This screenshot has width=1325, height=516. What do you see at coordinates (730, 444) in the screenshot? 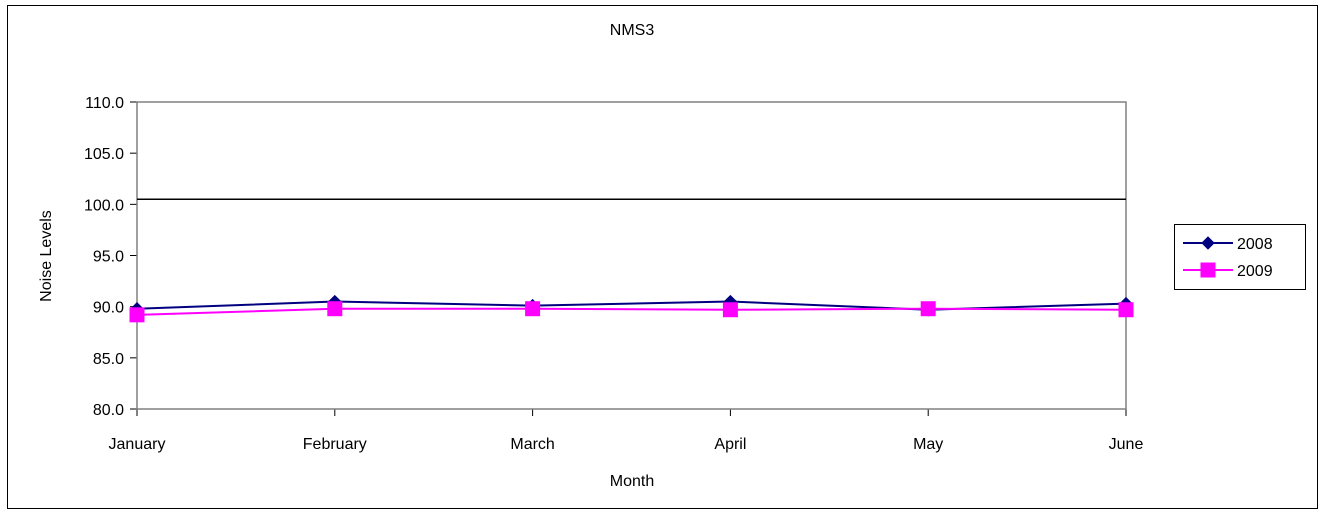
I see `x-tick-label: April` at bounding box center [730, 444].